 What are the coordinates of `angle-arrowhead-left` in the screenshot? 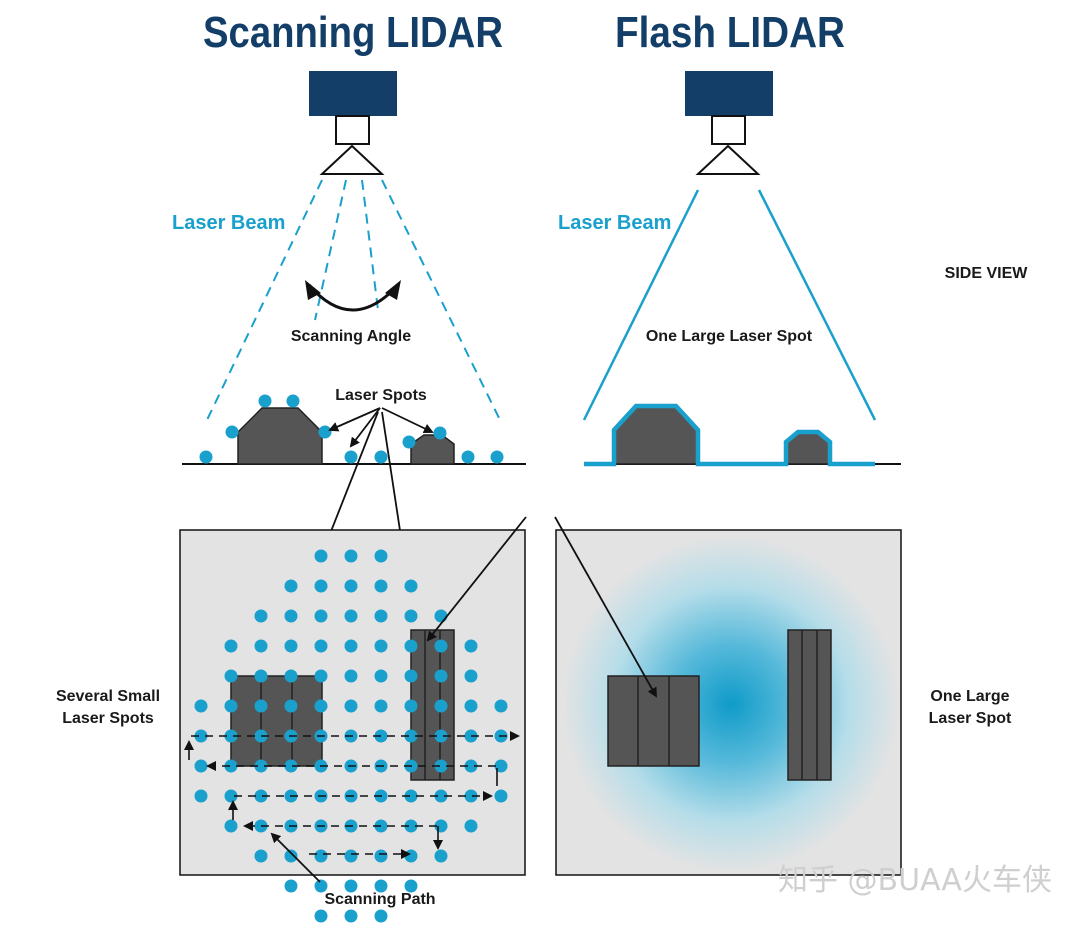 It's located at (313, 290).